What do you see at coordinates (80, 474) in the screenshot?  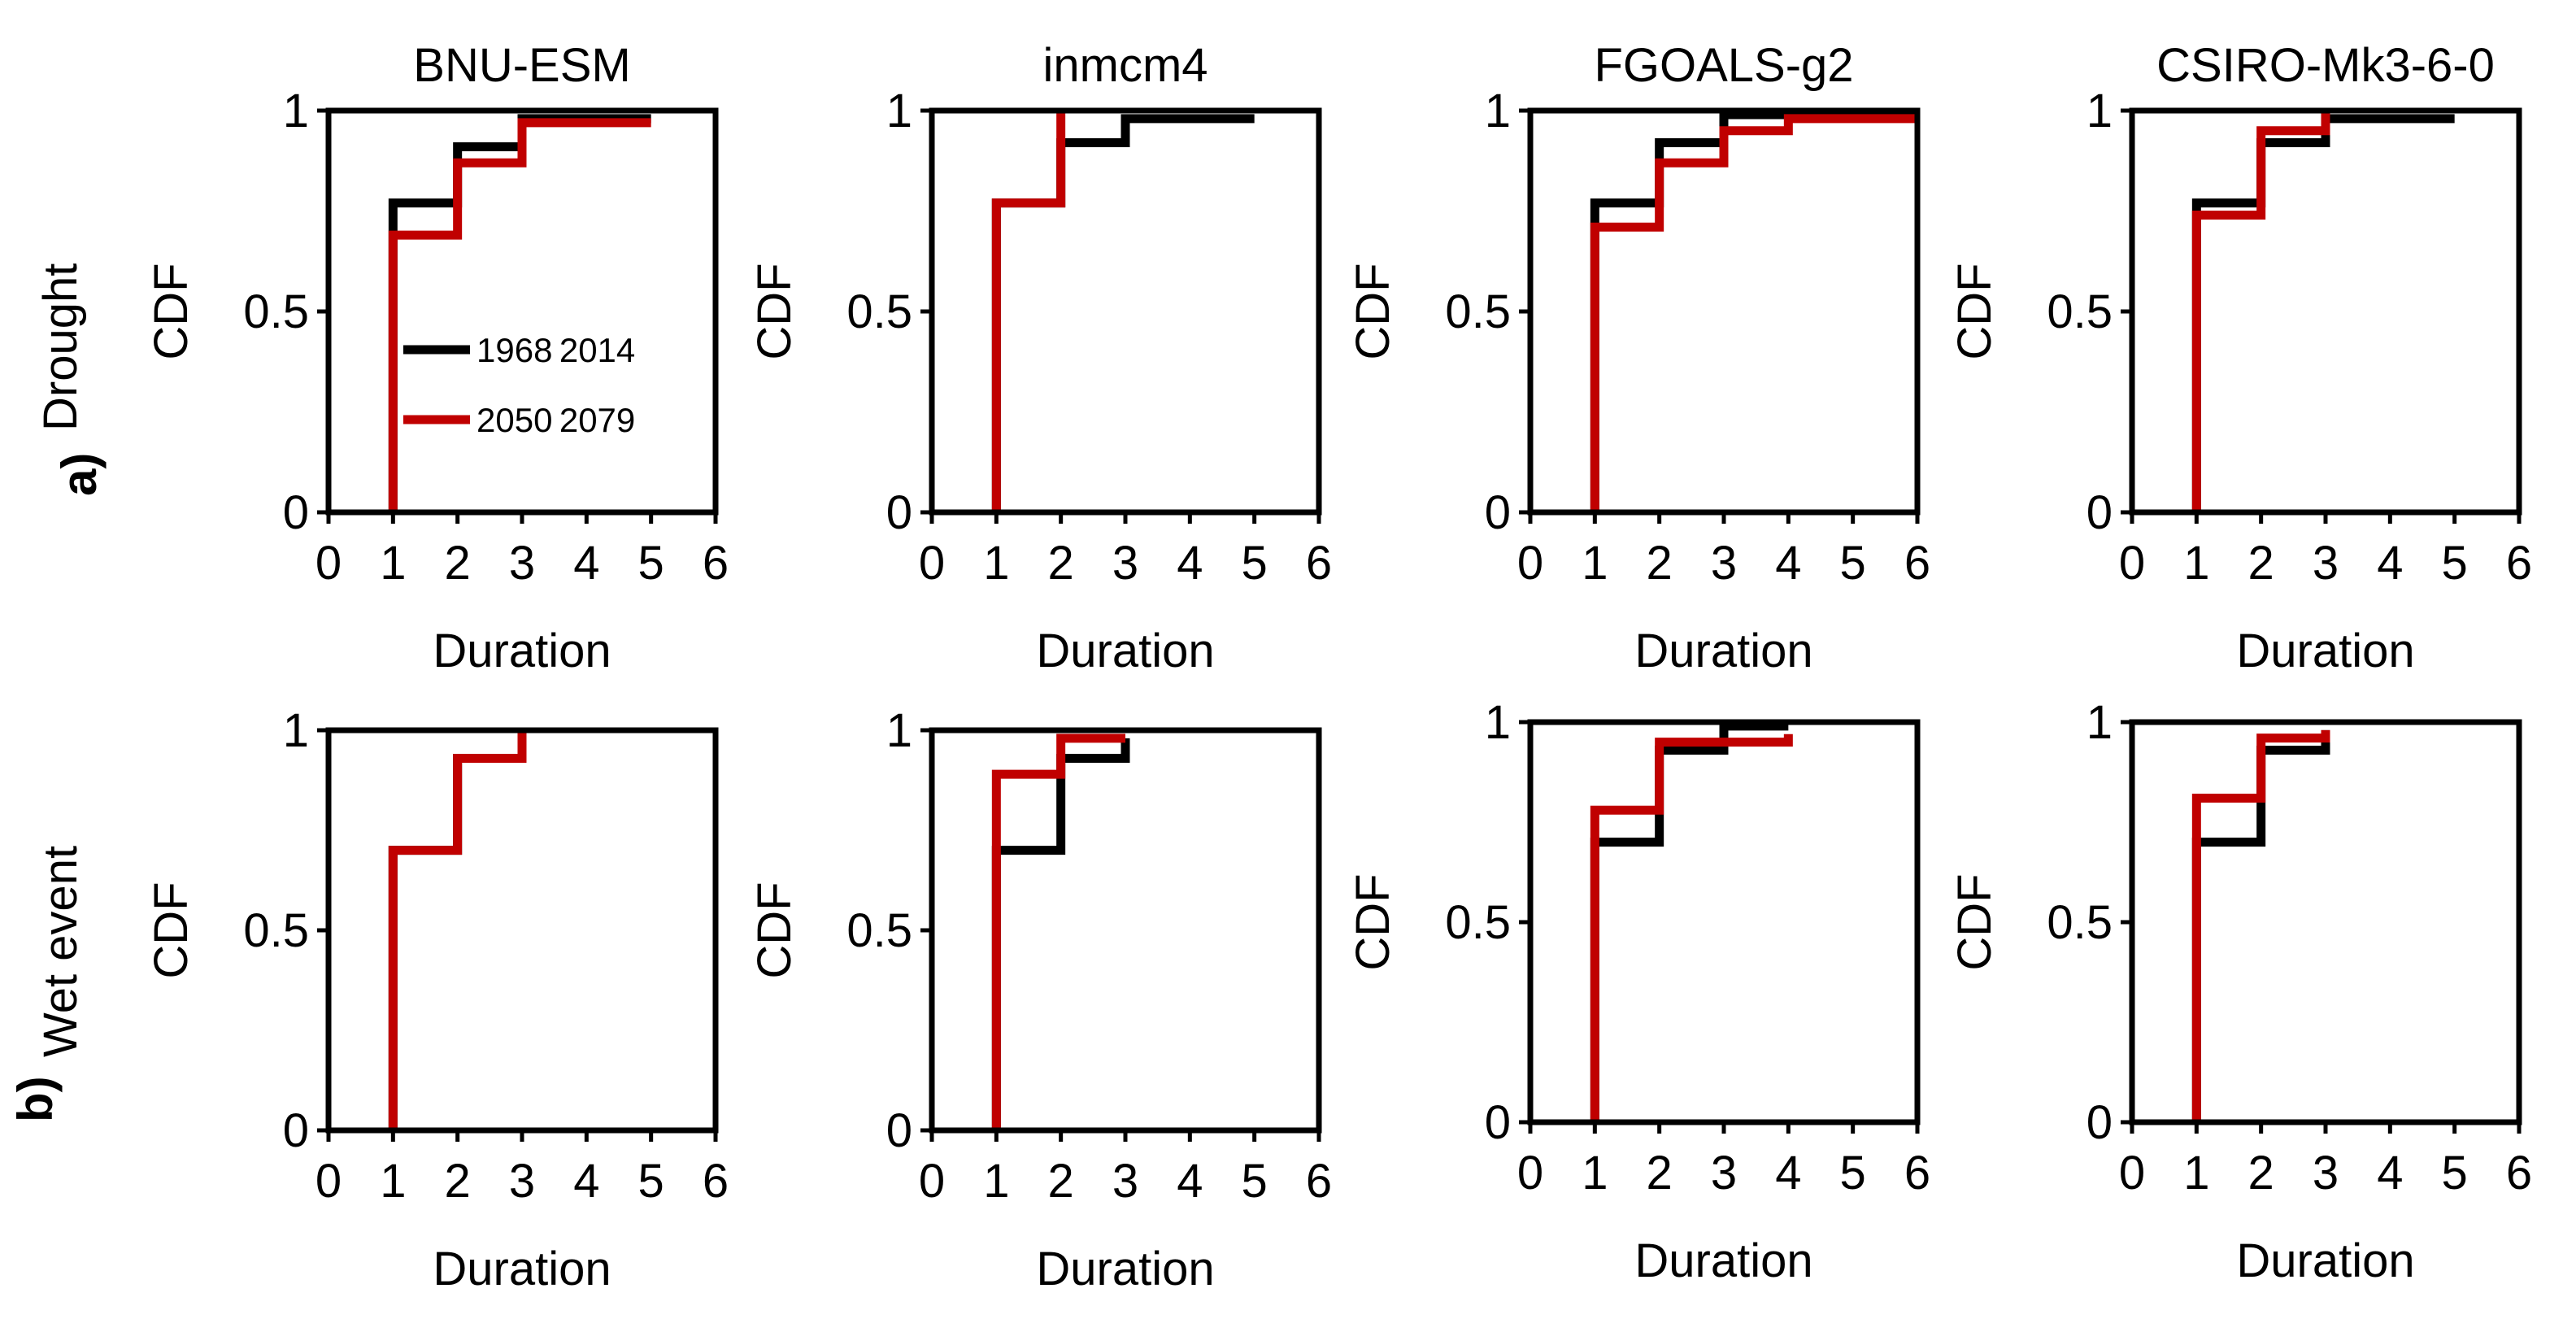 I see `row-a-letter: a)` at bounding box center [80, 474].